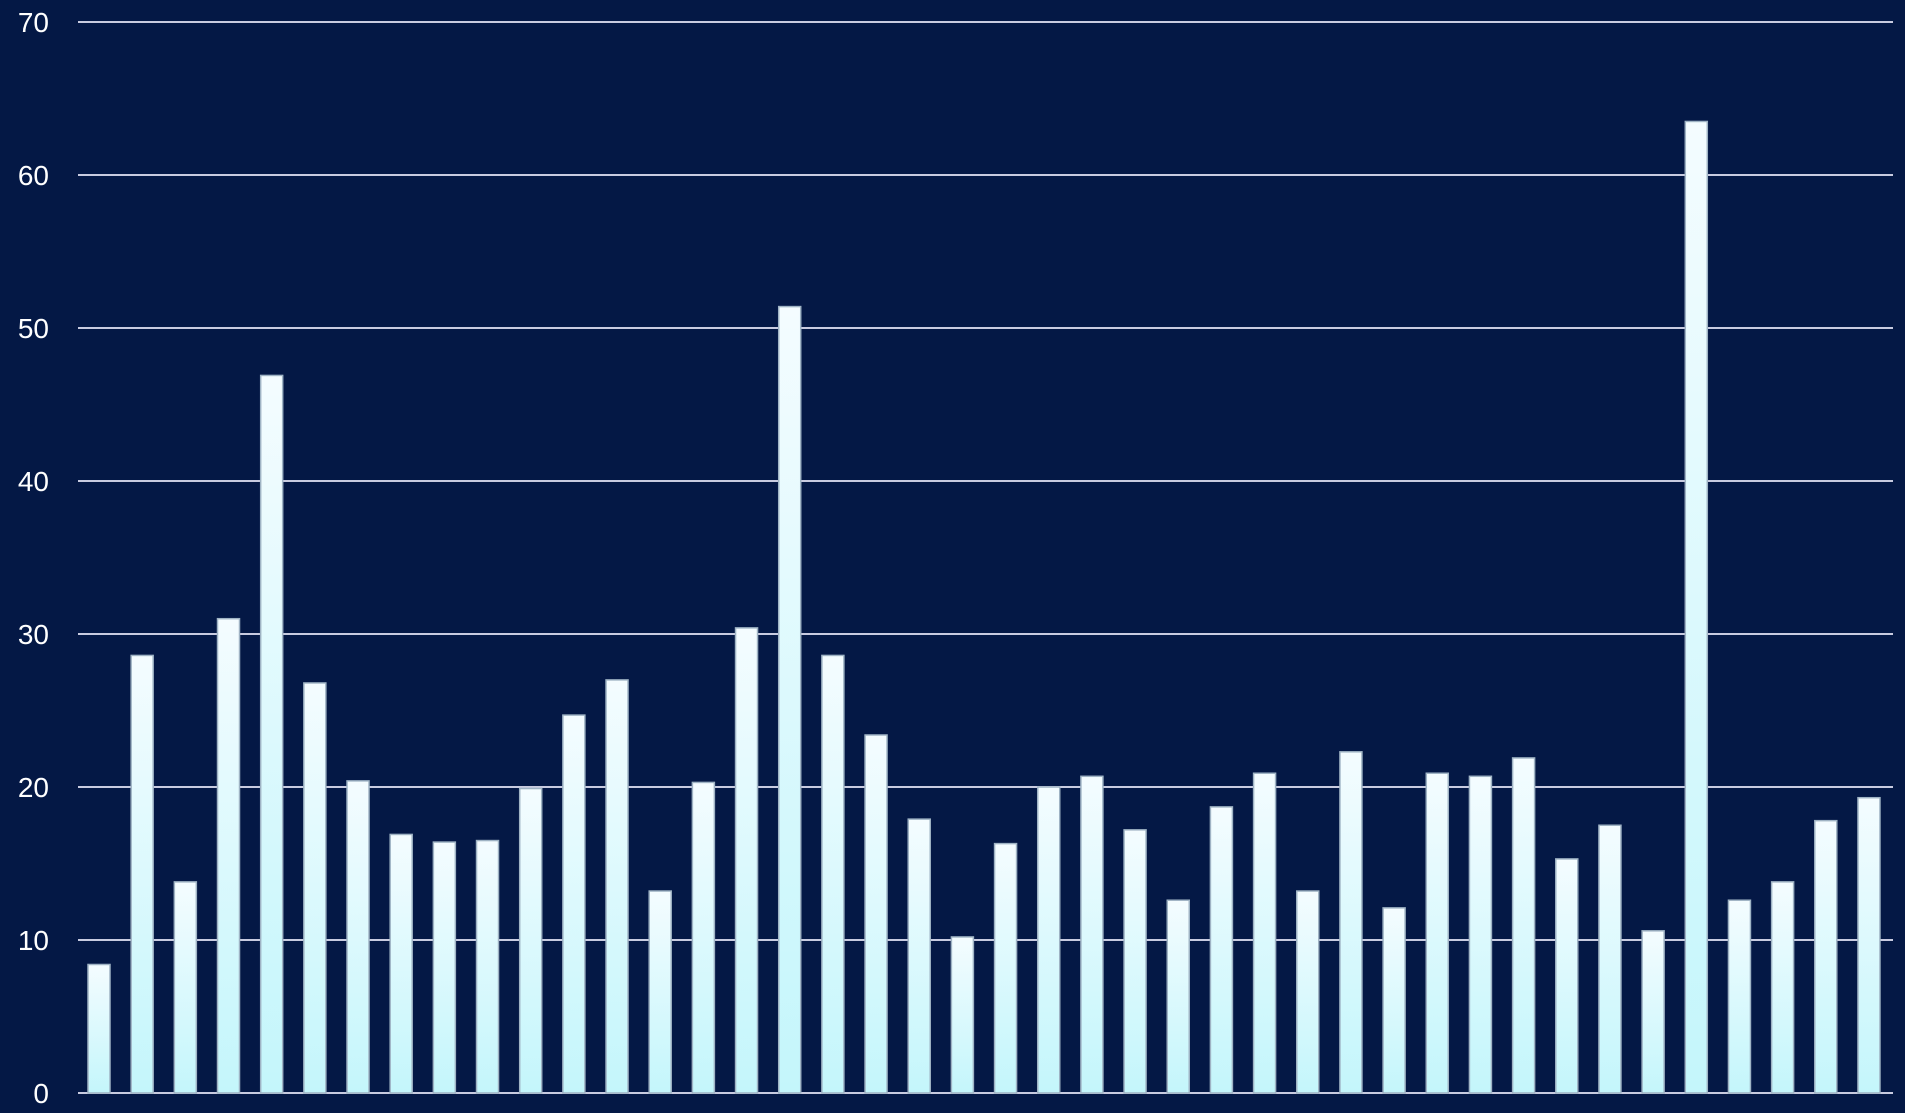  I want to click on y-tick-label-10: 10, so click(33, 940).